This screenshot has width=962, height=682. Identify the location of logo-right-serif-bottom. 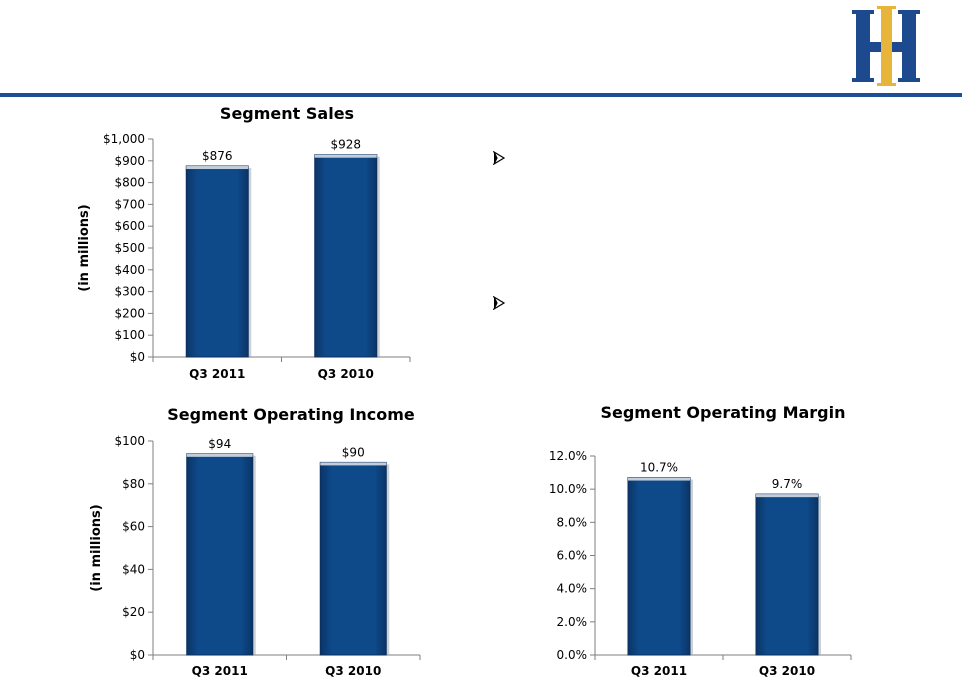
(909, 80).